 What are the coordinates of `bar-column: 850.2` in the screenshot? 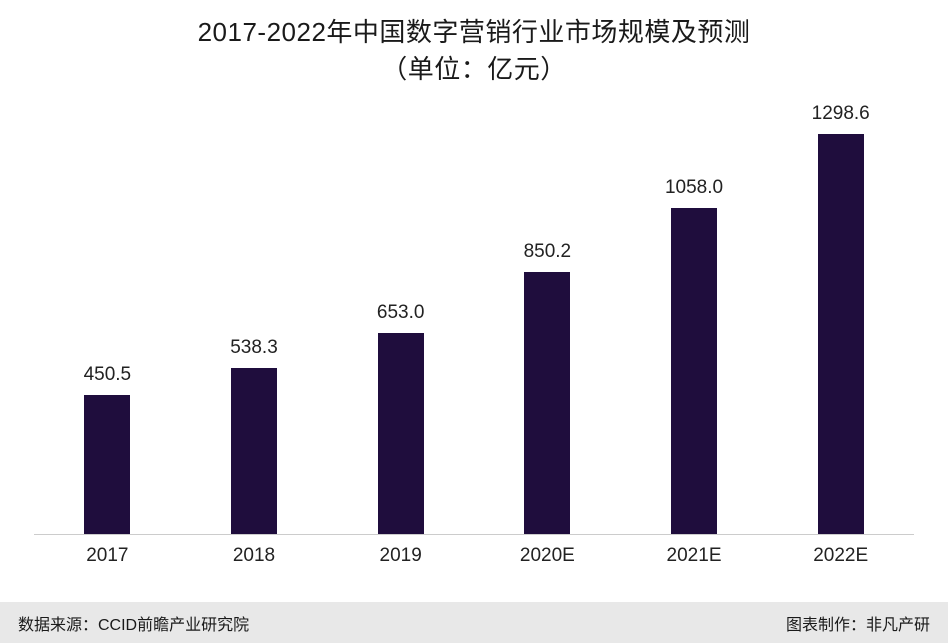 It's located at (547, 387).